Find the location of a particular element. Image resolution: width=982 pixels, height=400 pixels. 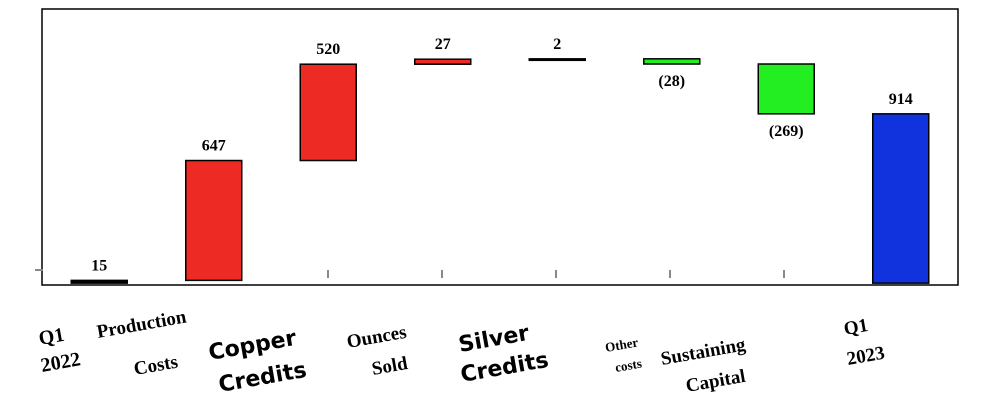

x-tick-label: Other is located at coordinates (622, 344).